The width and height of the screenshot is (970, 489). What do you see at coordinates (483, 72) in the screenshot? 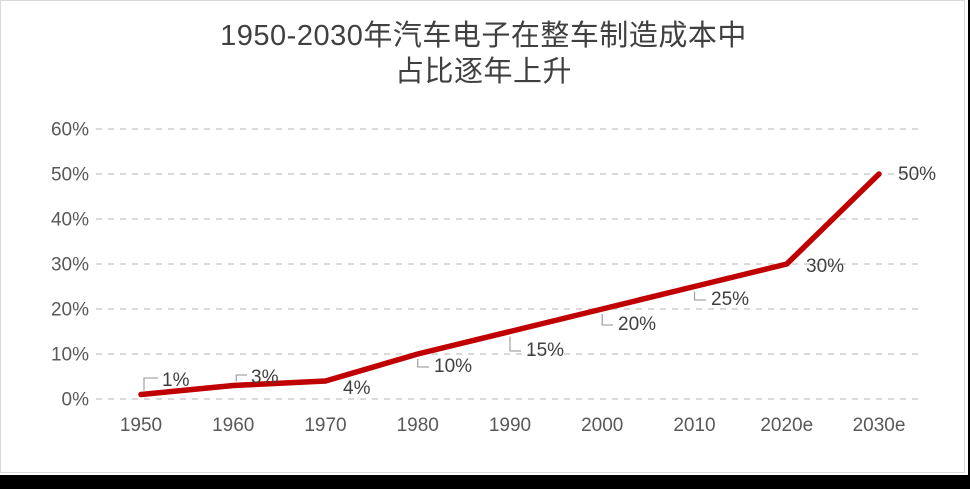
I see `chart-title-line-2: 占比逐年上升` at bounding box center [483, 72].